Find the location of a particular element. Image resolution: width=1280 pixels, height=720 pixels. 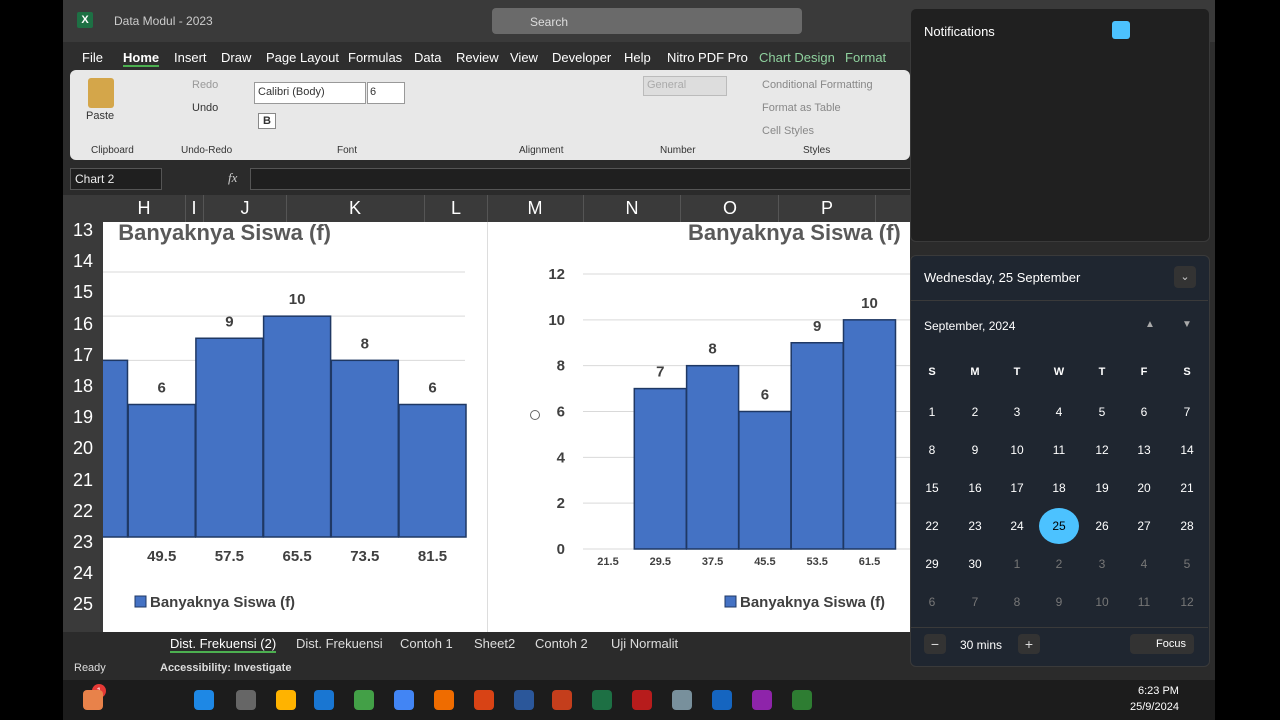

focus-minus: − is located at coordinates (935, 644).